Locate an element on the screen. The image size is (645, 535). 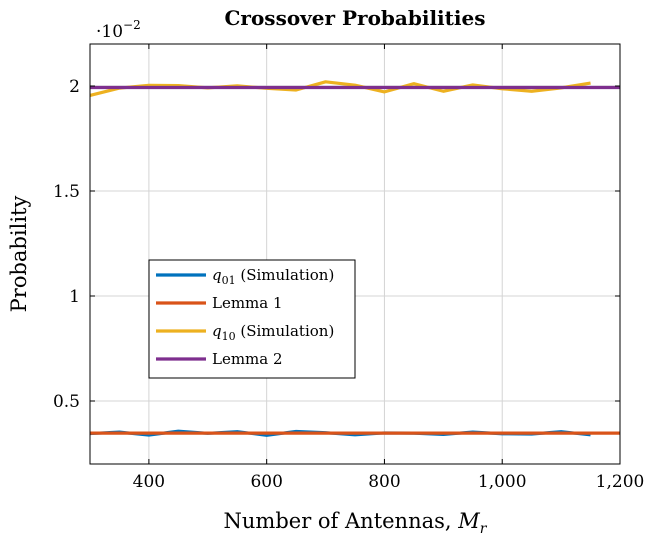
x-tick-label: 400 is located at coordinates (149, 482).